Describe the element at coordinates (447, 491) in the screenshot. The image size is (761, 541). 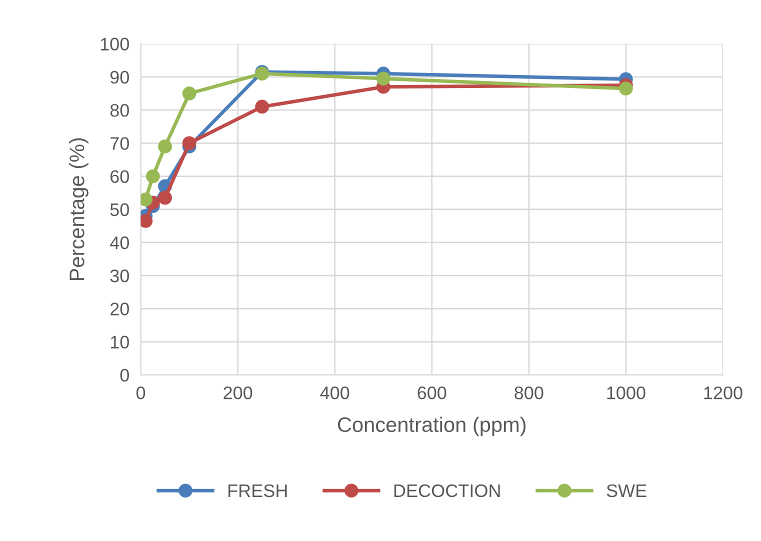
I see `legend-label: DECOCTION` at that location.